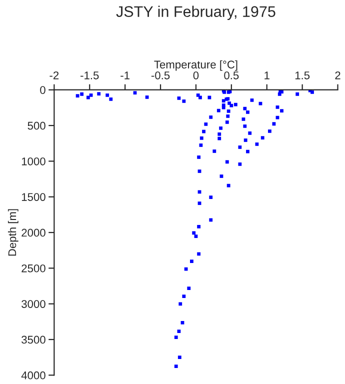 The image size is (345, 384). What do you see at coordinates (37, 126) in the screenshot?
I see `y-tick-label: 500` at bounding box center [37, 126].